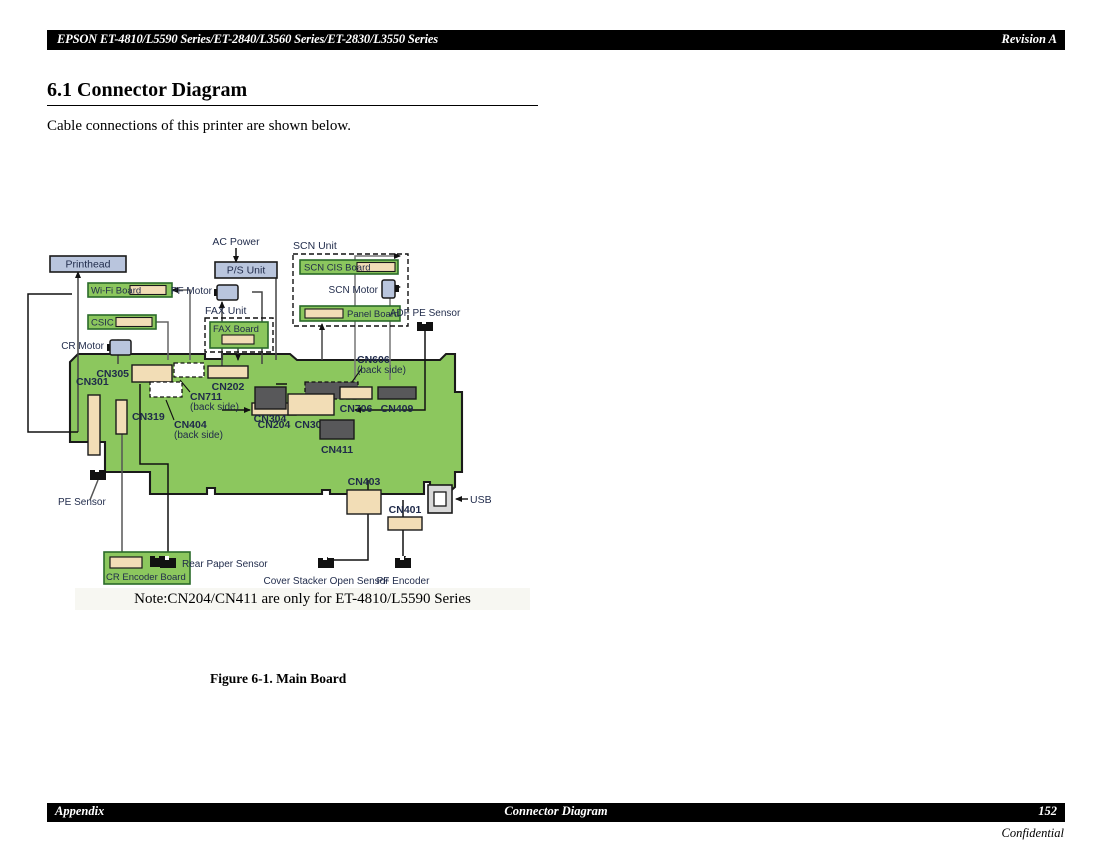  I want to click on wifi-board: Wi-Fi Board, so click(130, 290).